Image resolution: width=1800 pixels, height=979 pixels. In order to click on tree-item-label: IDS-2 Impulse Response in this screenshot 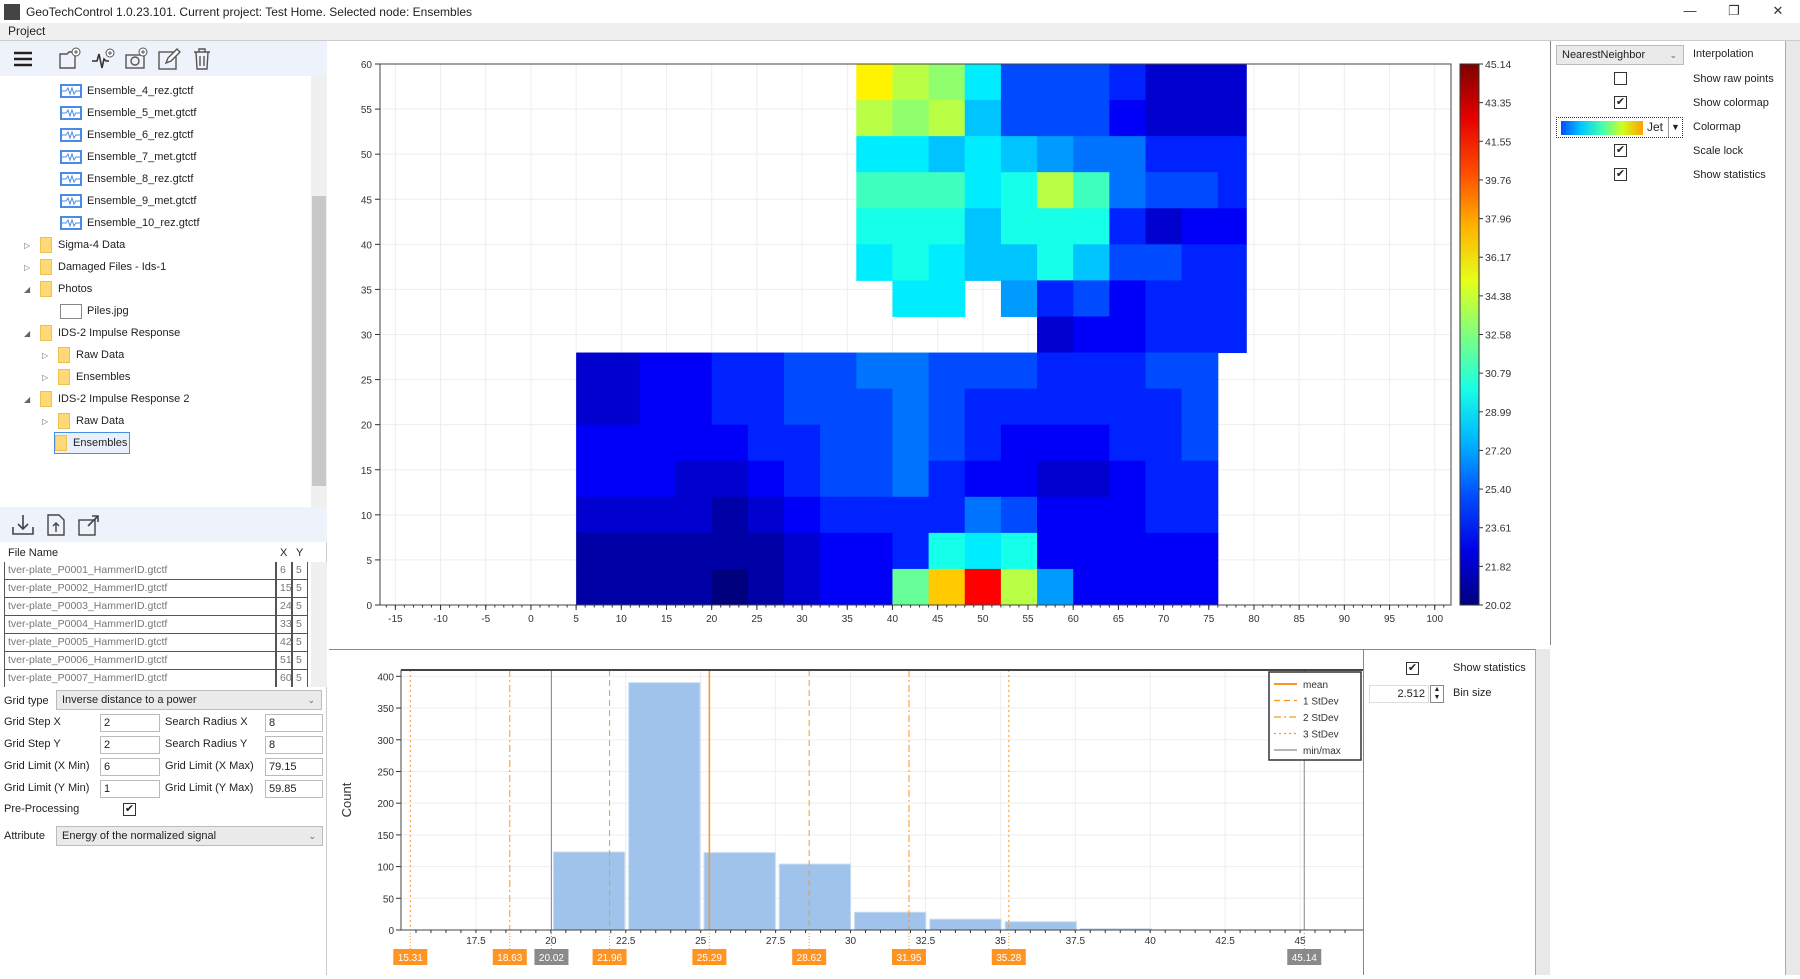, I will do `click(119, 333)`.